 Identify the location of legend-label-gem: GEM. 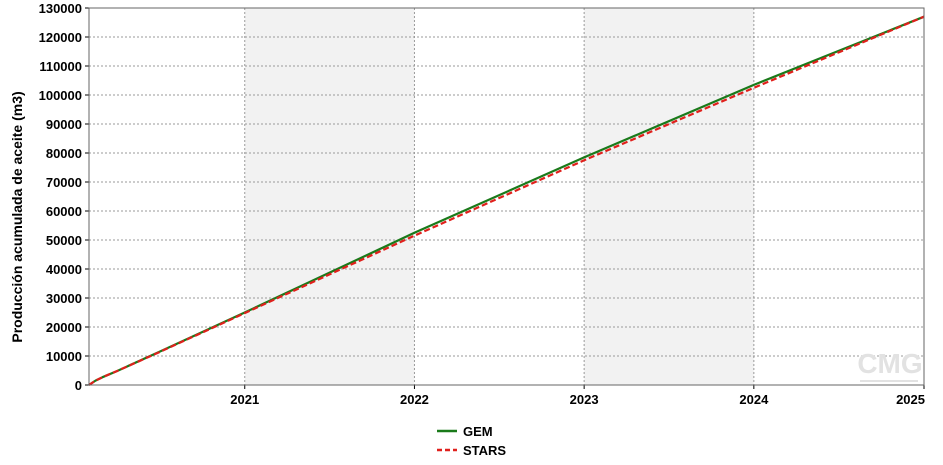
(478, 431).